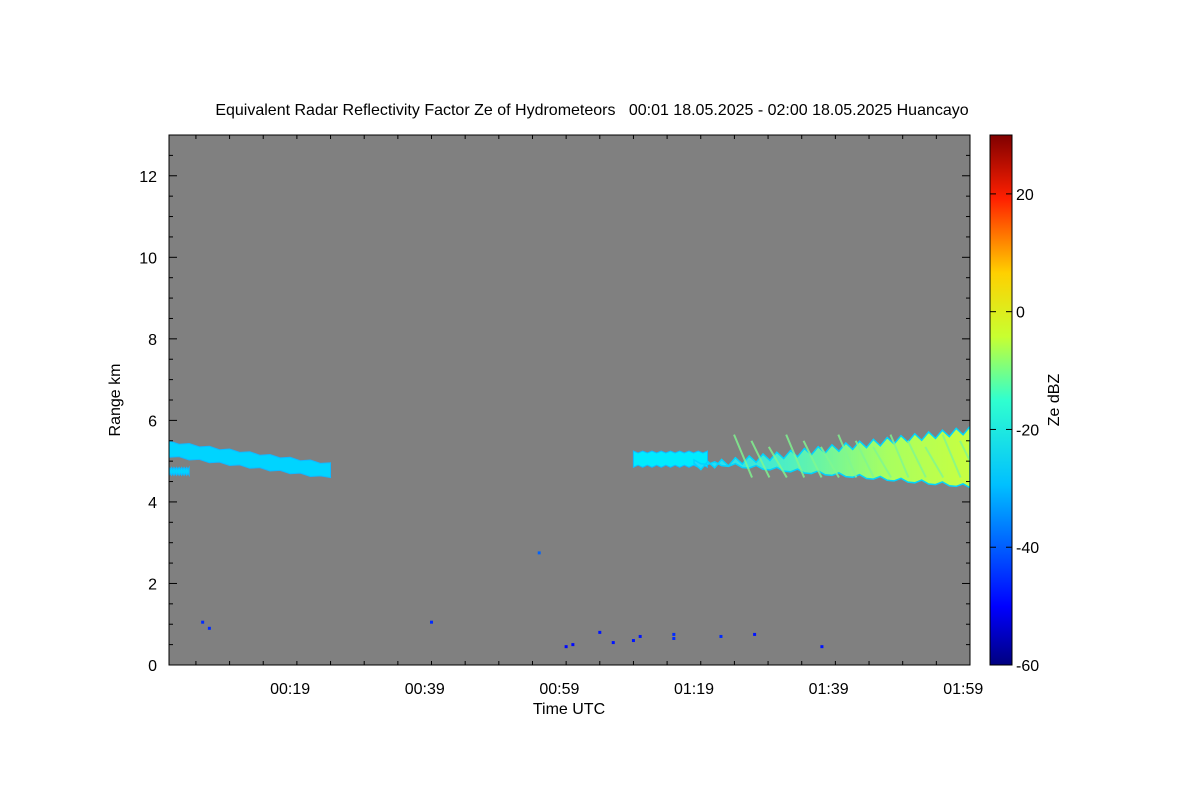  I want to click on colorbar-tick-label: -20, so click(1027, 430).